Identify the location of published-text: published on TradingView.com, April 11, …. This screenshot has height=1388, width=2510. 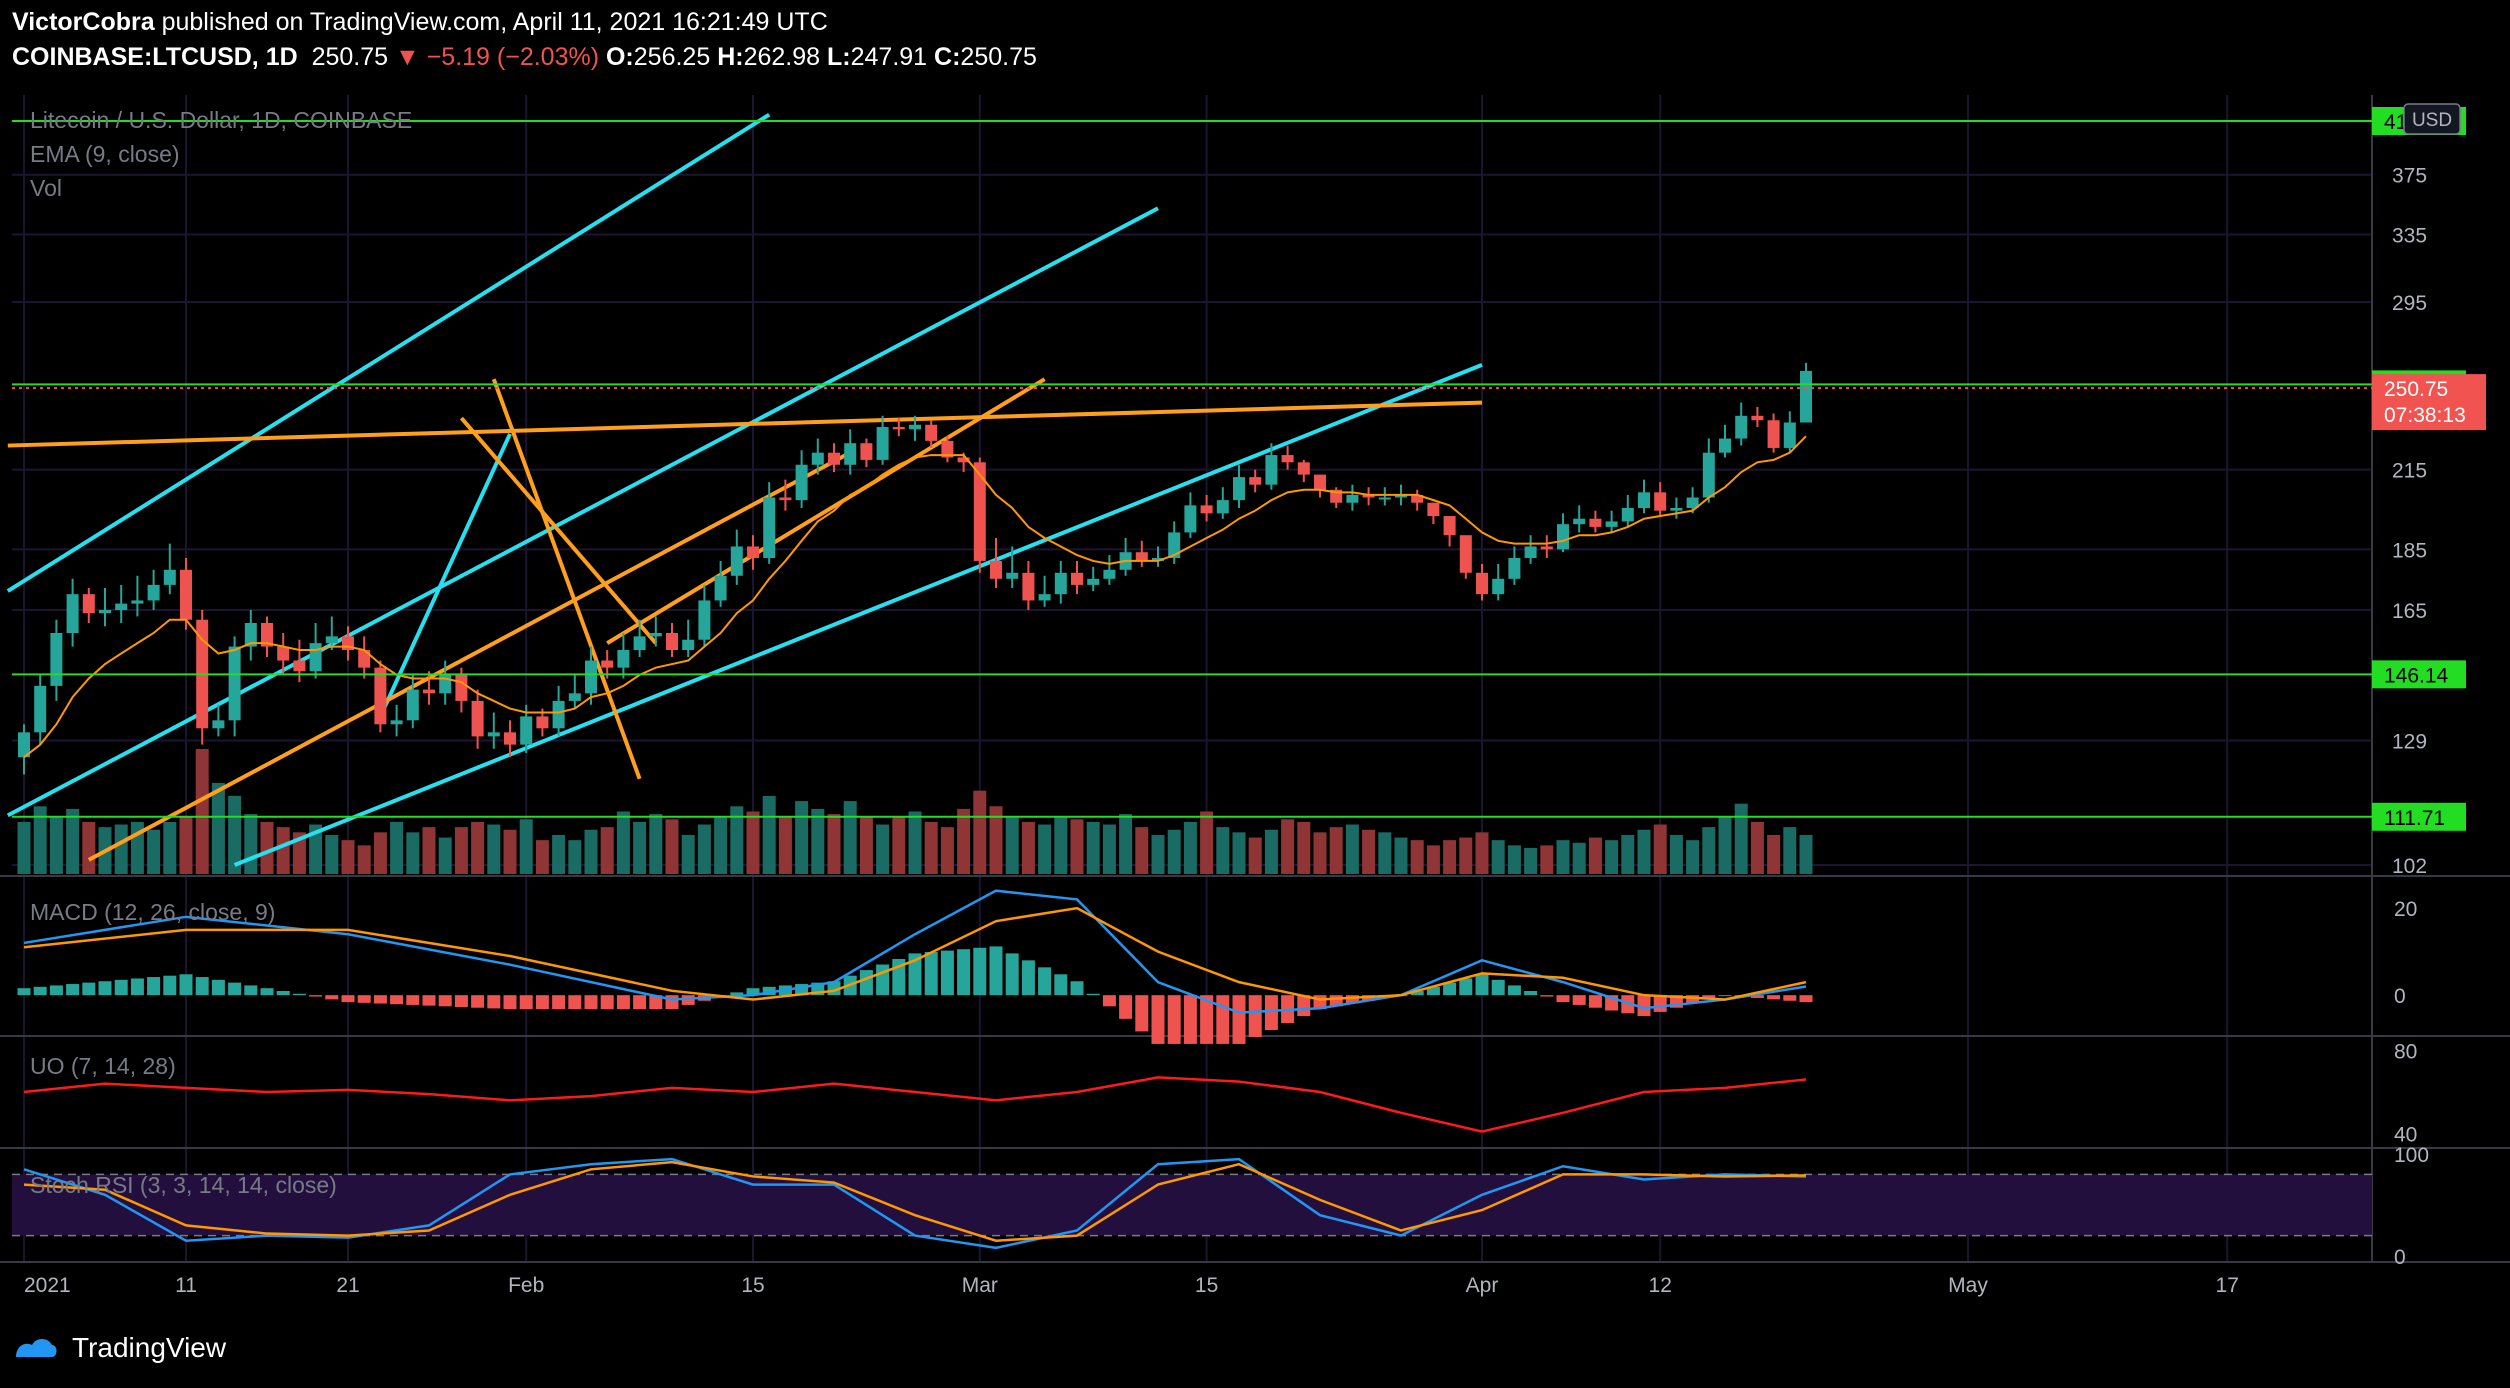
(494, 22).